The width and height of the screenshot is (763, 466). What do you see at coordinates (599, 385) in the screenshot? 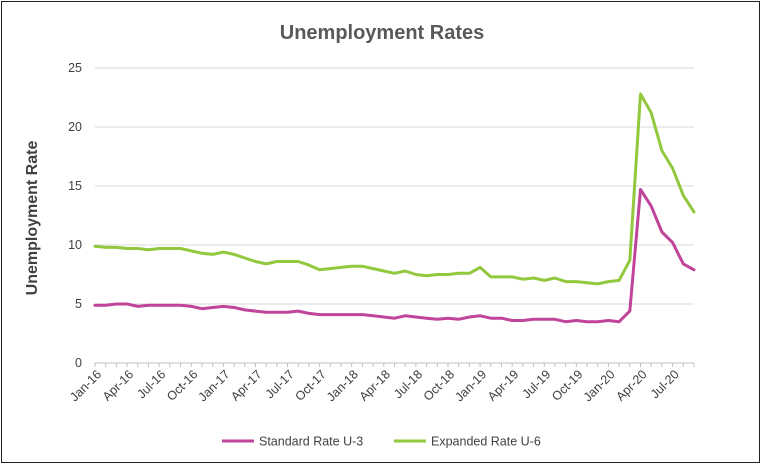
I see `x-tick-label: Jan-20` at bounding box center [599, 385].